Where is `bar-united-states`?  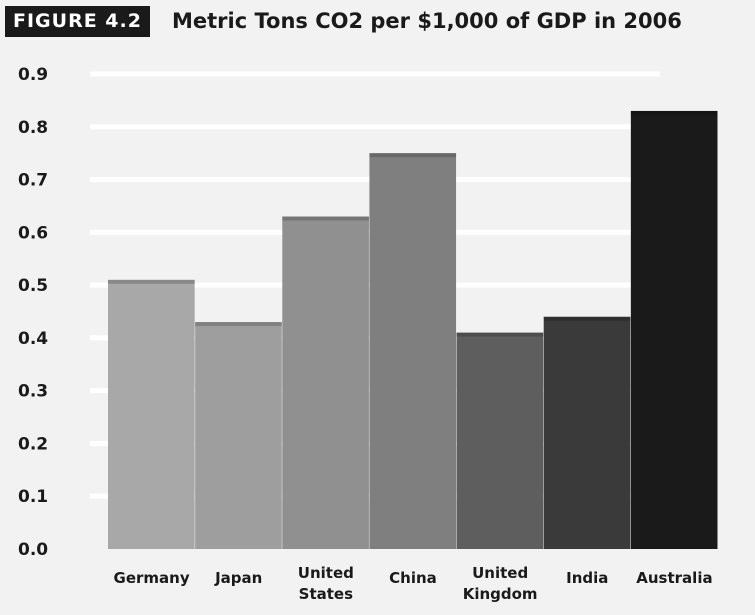 bar-united-states is located at coordinates (325, 382).